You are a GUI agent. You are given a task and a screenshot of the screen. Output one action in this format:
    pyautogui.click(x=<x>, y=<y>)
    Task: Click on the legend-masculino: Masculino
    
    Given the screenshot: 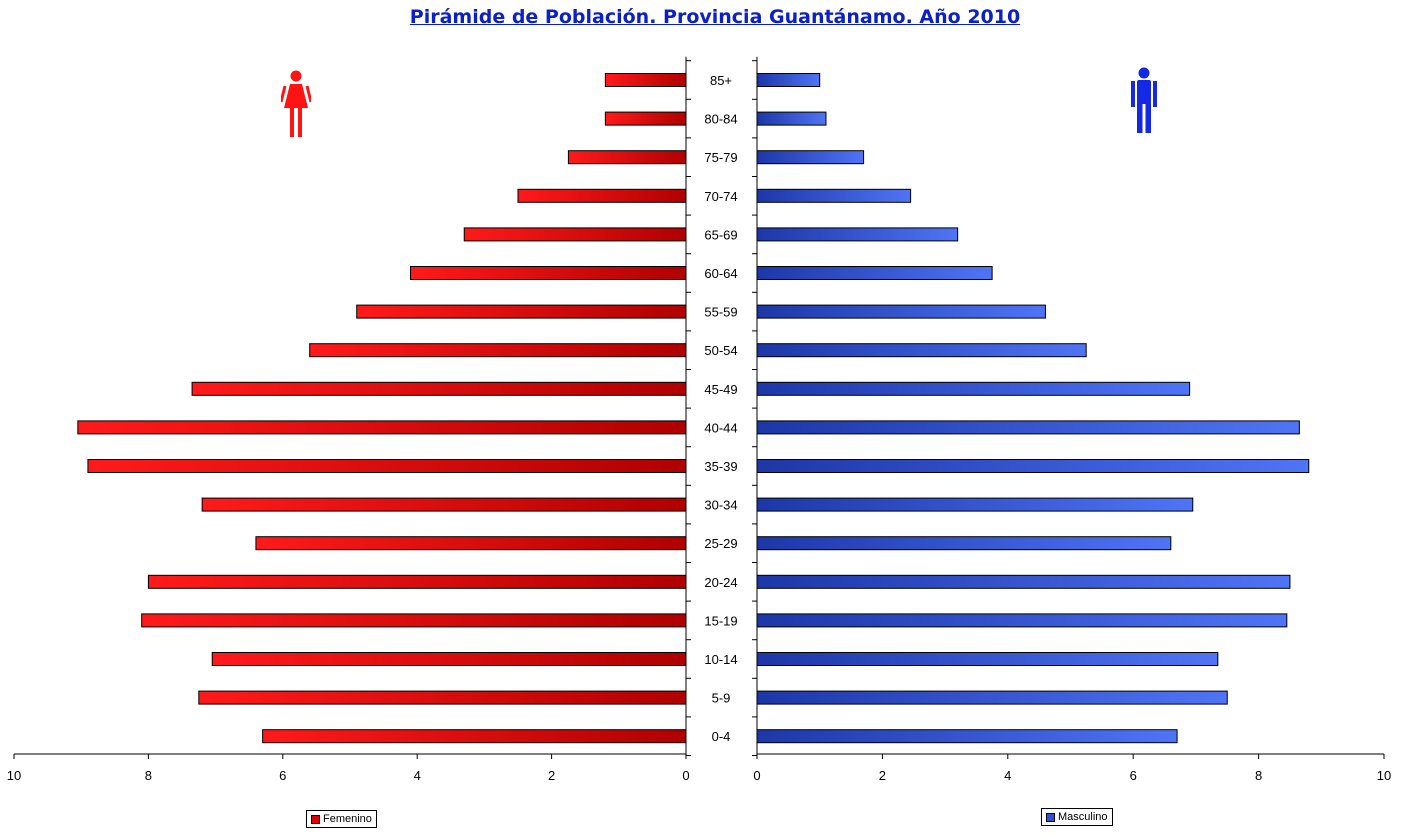 What is the action you would take?
    pyautogui.click(x=1077, y=817)
    